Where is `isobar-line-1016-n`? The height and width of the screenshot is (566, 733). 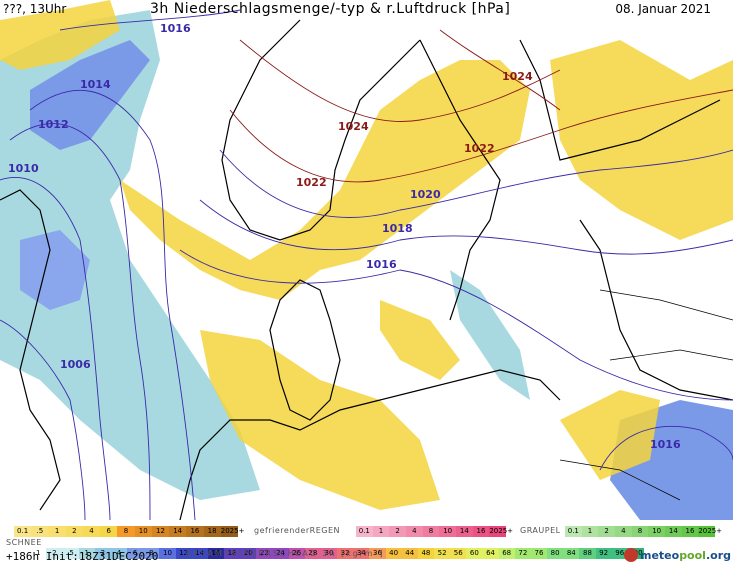
isobar-line-1016-n is located at coordinates (150, 20).